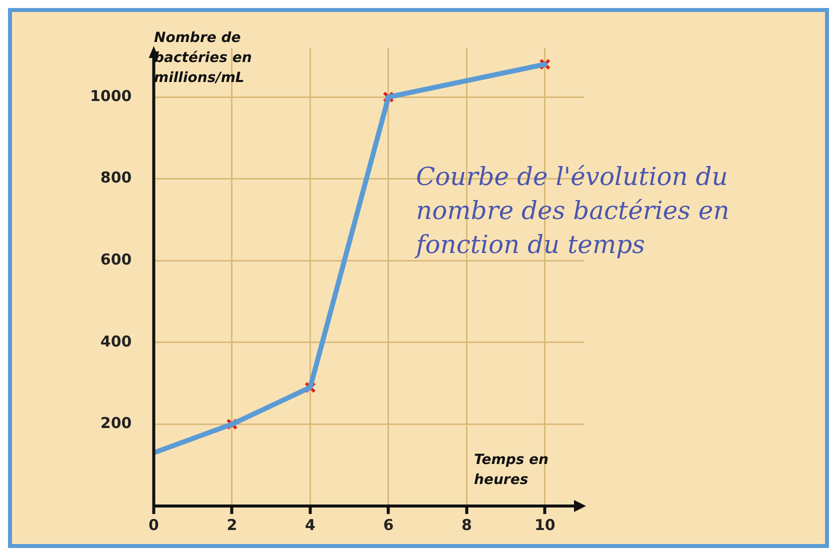 The width and height of the screenshot is (837, 556). What do you see at coordinates (111, 95) in the screenshot?
I see `y-tick-label: 1000` at bounding box center [111, 95].